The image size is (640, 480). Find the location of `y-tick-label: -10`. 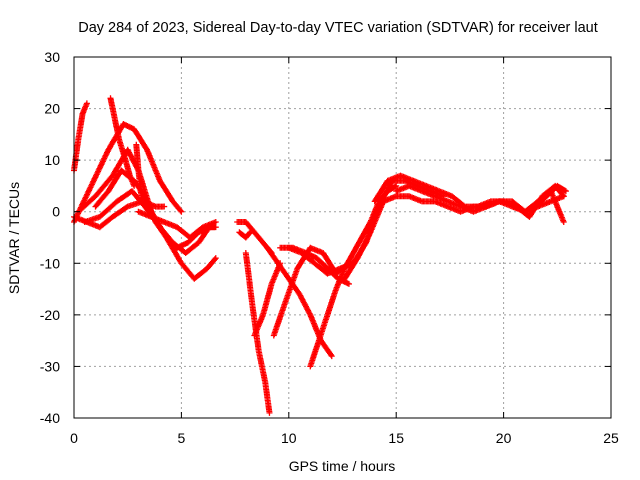

y-tick-label: -10 is located at coordinates (50, 263).